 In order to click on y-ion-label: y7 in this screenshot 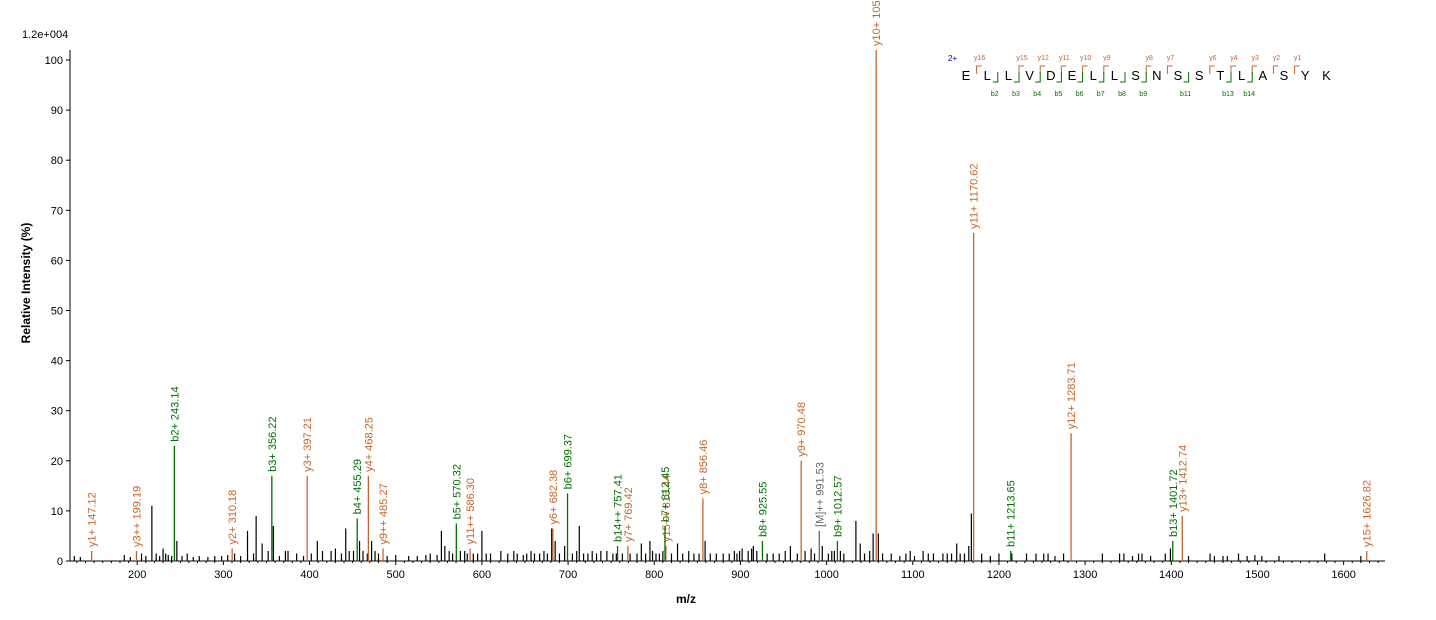, I will do `click(1171, 58)`.